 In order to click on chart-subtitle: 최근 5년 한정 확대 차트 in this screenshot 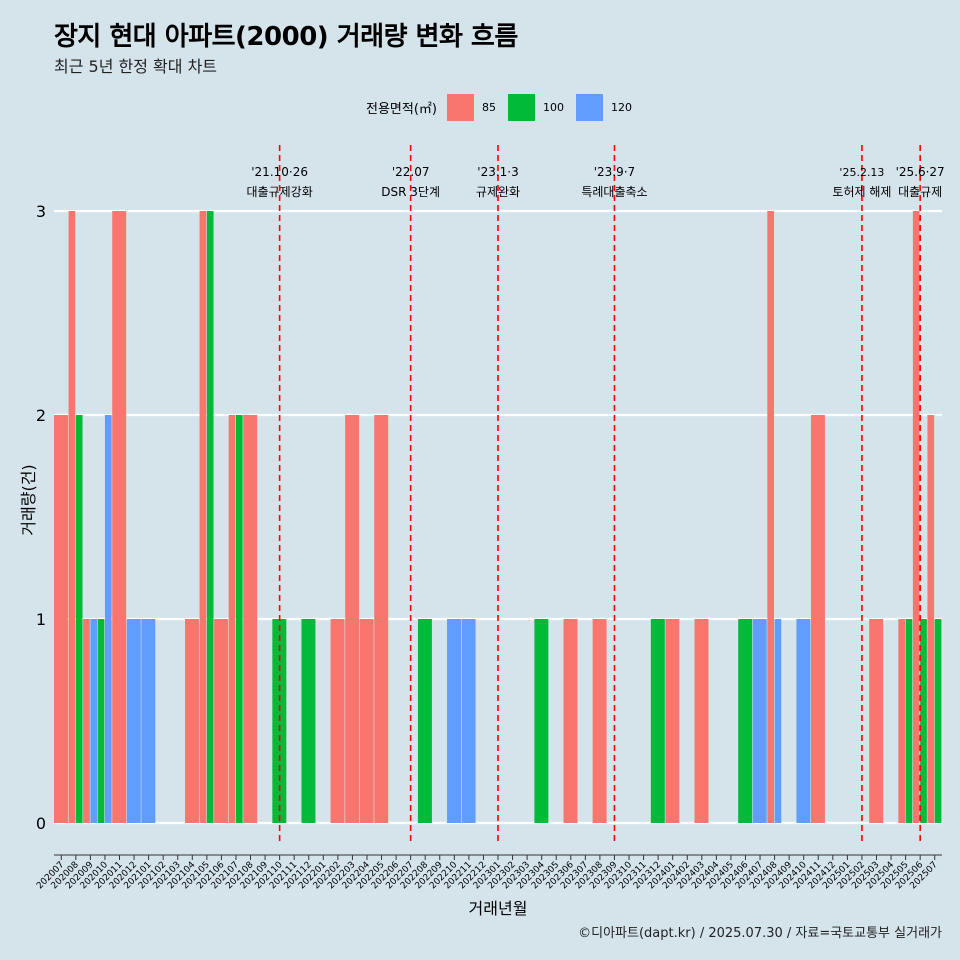, I will do `click(136, 66)`.